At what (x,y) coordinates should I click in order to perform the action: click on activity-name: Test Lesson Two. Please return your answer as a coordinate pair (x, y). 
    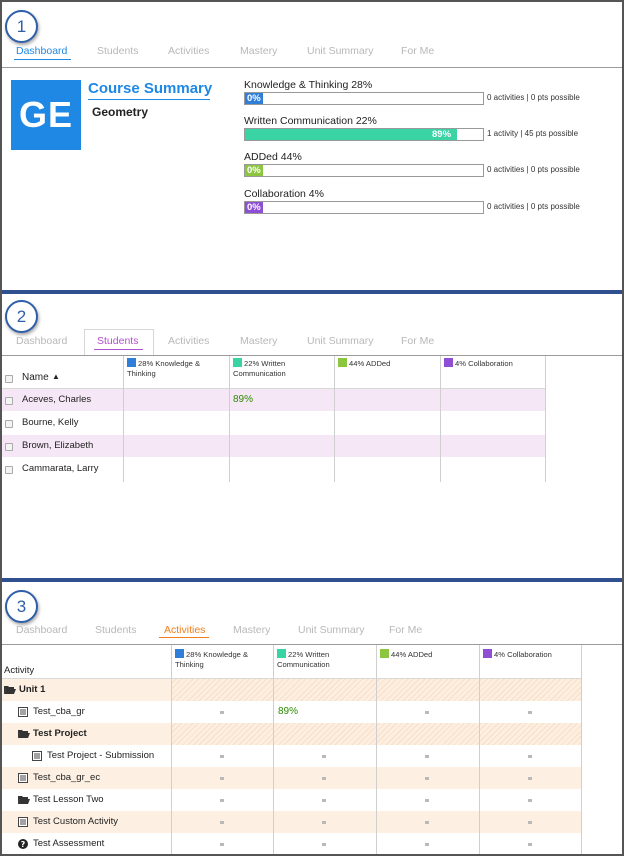
    Looking at the image, I should click on (68, 799).